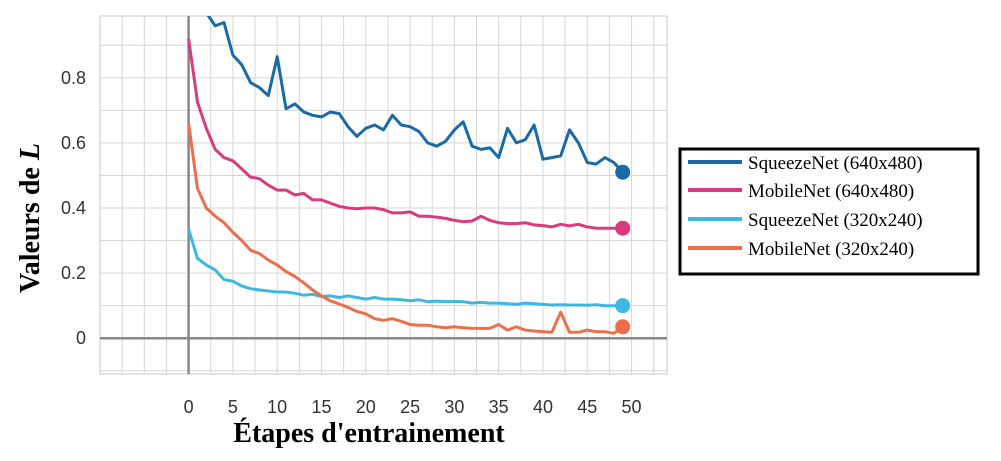 The image size is (1001, 461). Describe the element at coordinates (543, 407) in the screenshot. I see `x-tick-label: 40` at that location.